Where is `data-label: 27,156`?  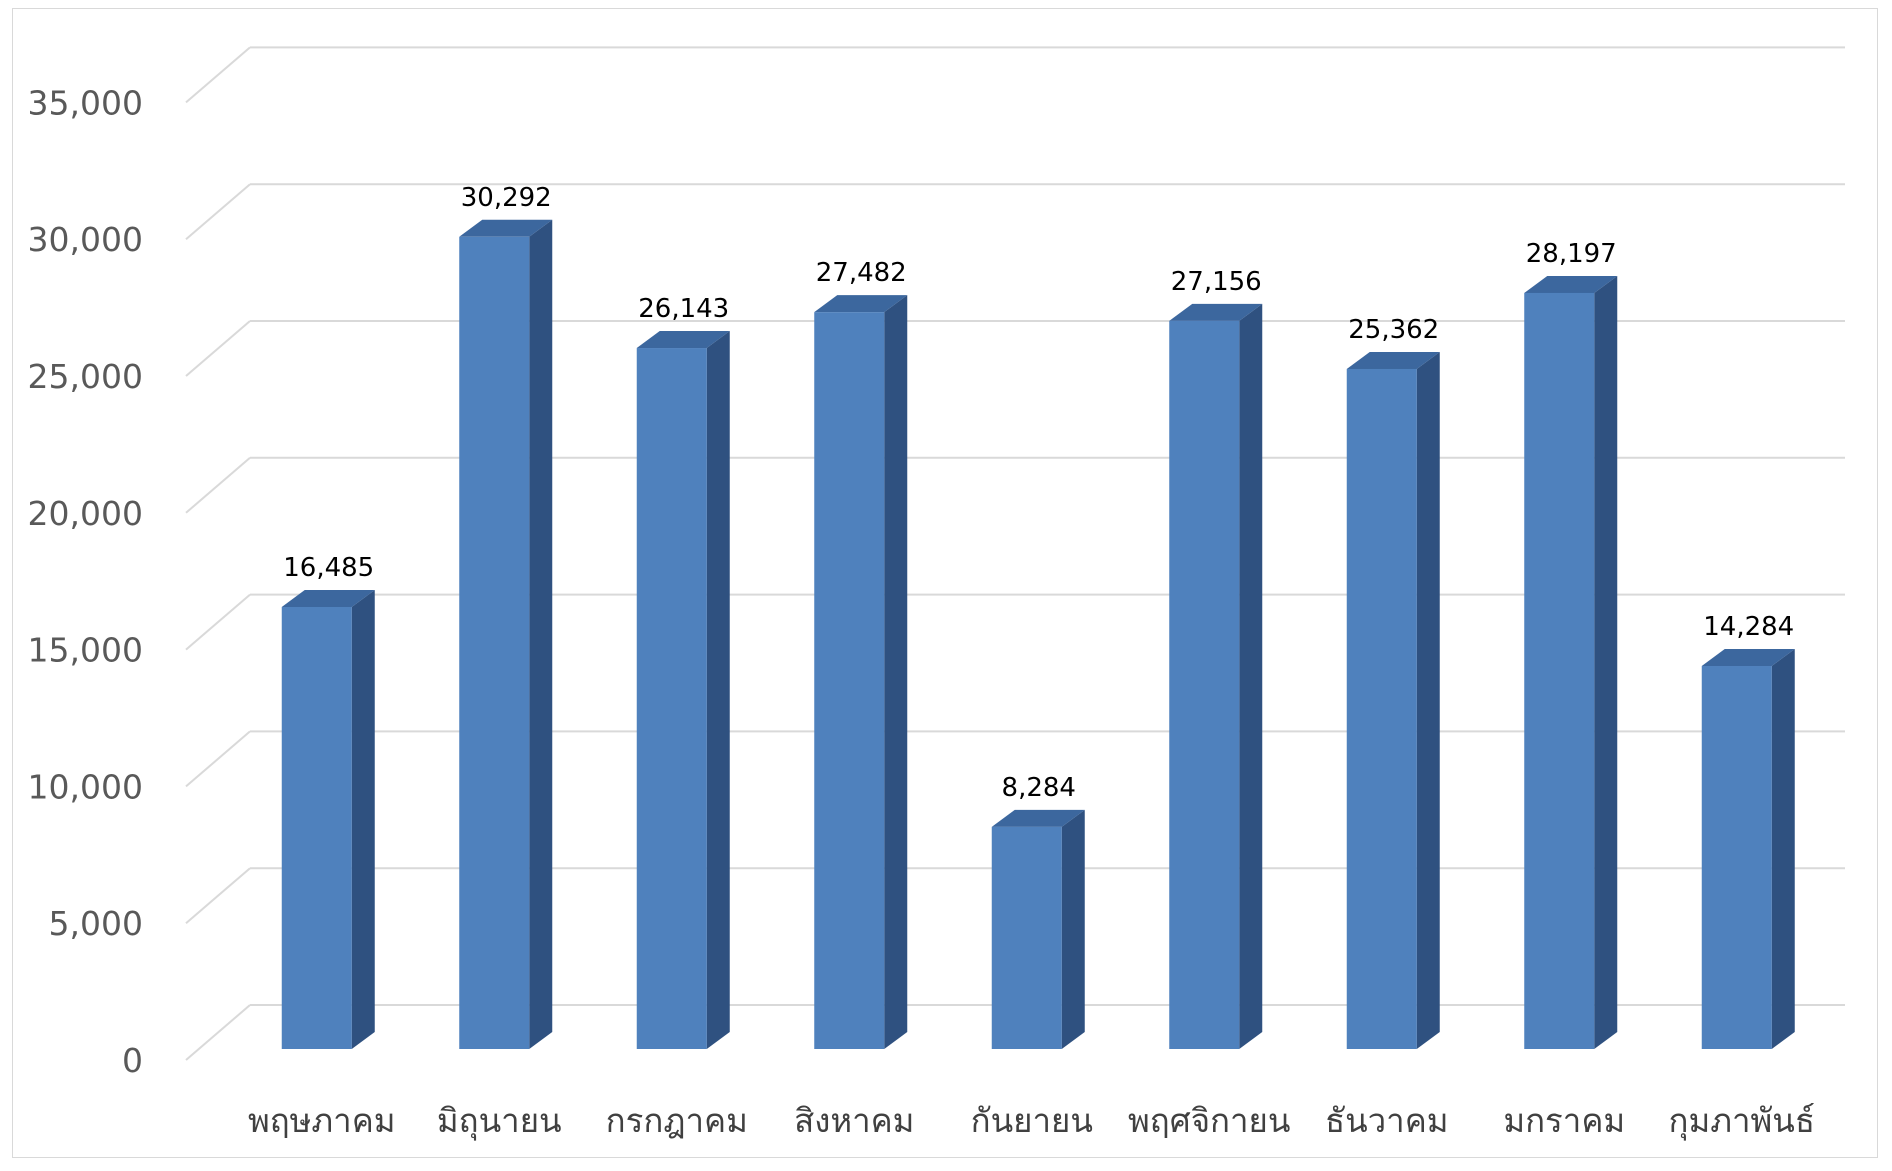
data-label: 27,156 is located at coordinates (1216, 282).